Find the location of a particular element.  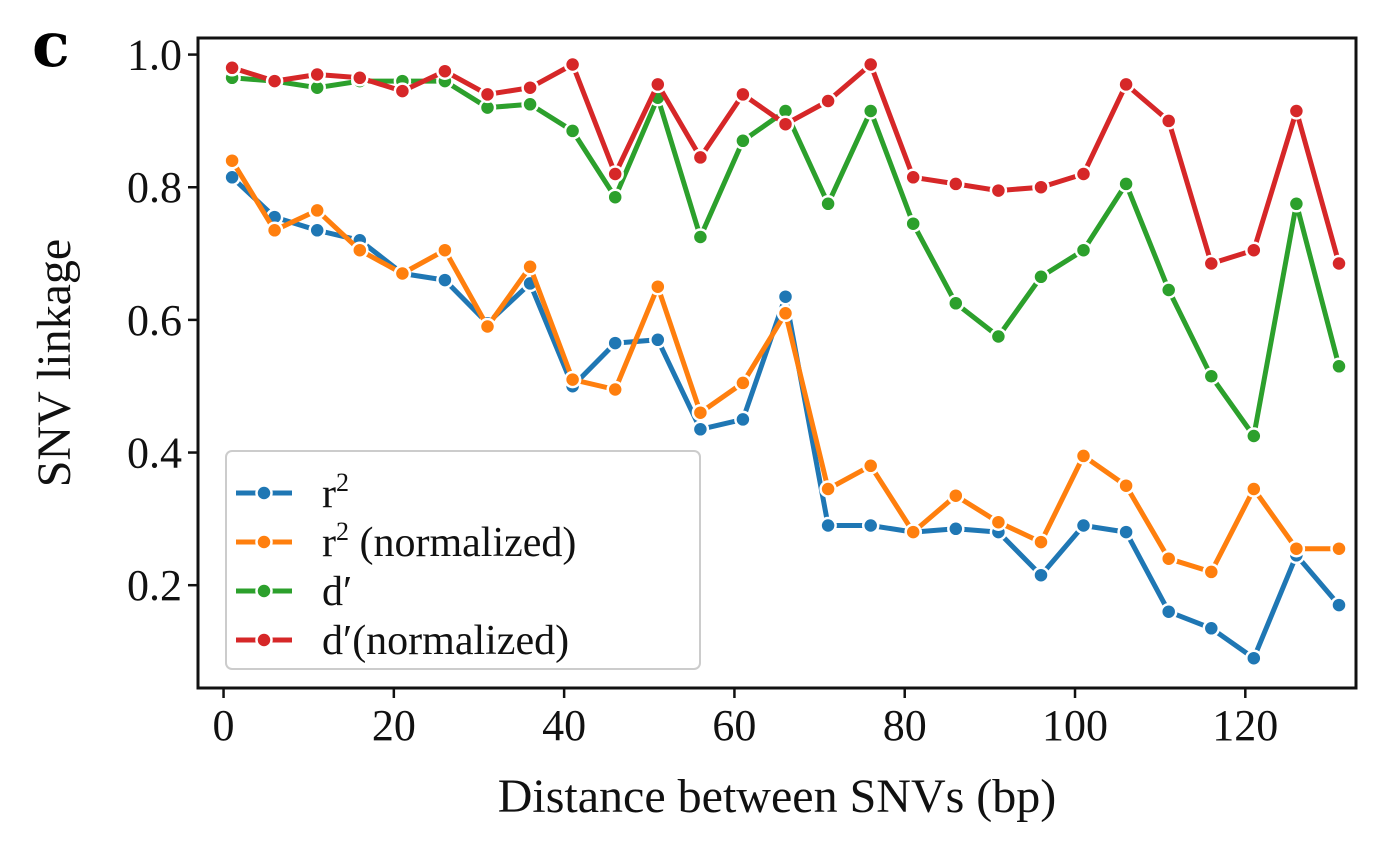

y-axis-label: SNV linkage is located at coordinates (54, 363).